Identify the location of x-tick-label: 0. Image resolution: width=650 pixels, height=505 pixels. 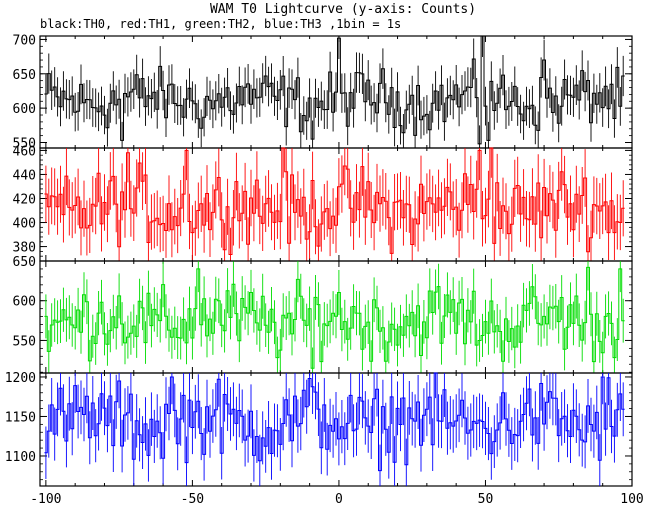
(339, 498).